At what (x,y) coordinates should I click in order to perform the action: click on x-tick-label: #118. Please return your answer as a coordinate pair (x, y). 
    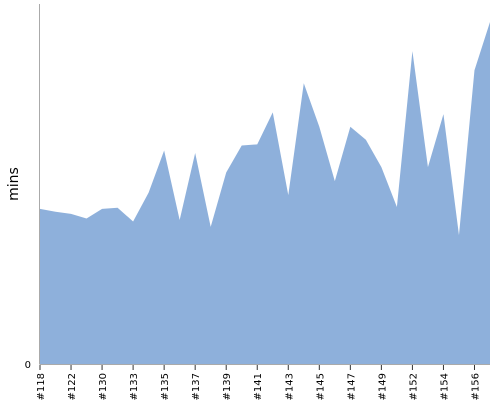
    Looking at the image, I should click on (41, 386).